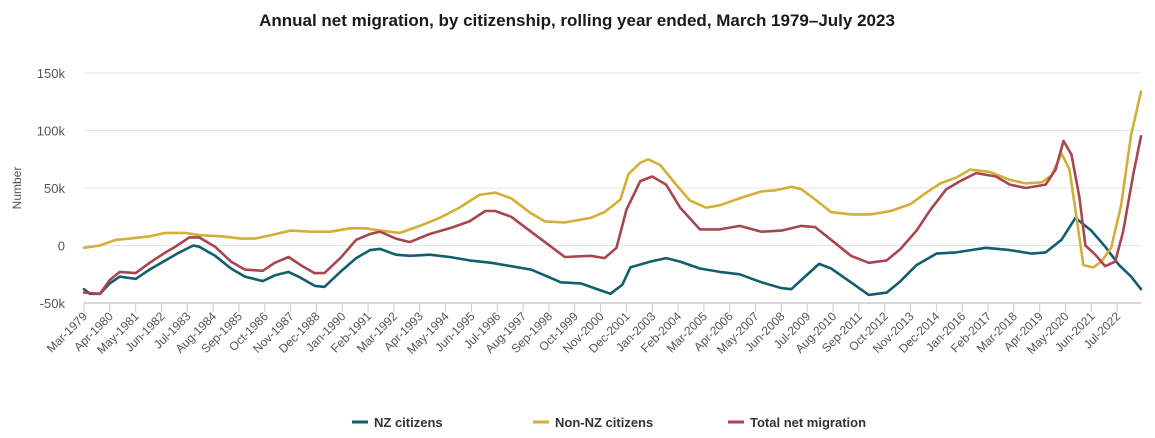  I want to click on y-axis: -50k 0 50k 100k 150k, so click(51, 188).